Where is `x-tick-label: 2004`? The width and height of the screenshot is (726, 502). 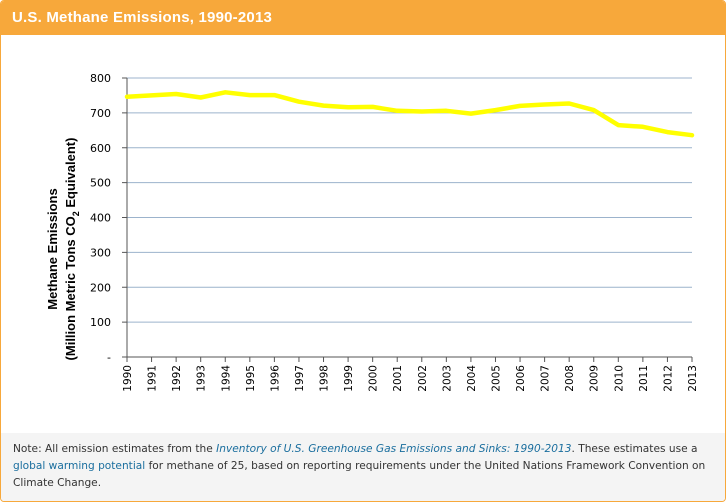 x-tick-label: 2004 is located at coordinates (472, 378).